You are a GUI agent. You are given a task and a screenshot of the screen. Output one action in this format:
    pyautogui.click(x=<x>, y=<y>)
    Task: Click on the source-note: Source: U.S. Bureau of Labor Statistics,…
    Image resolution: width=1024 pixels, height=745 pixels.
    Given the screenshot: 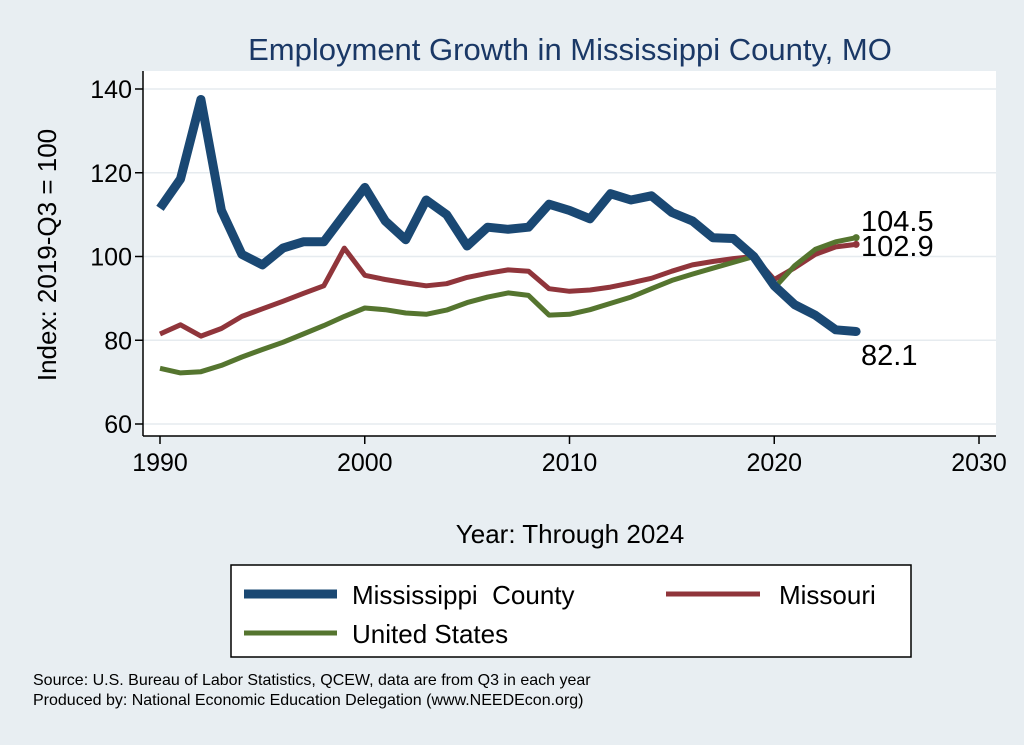 What is the action you would take?
    pyautogui.click(x=312, y=680)
    